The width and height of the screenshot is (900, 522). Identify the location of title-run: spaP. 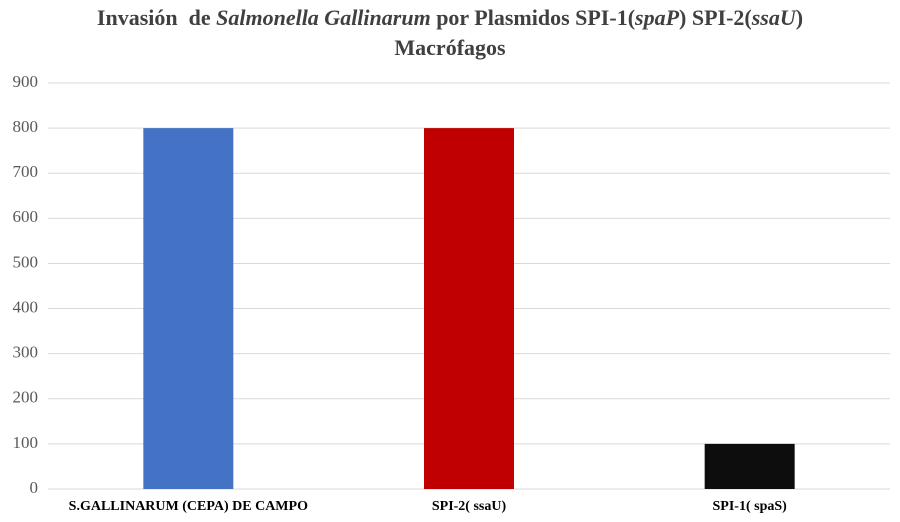
(657, 17).